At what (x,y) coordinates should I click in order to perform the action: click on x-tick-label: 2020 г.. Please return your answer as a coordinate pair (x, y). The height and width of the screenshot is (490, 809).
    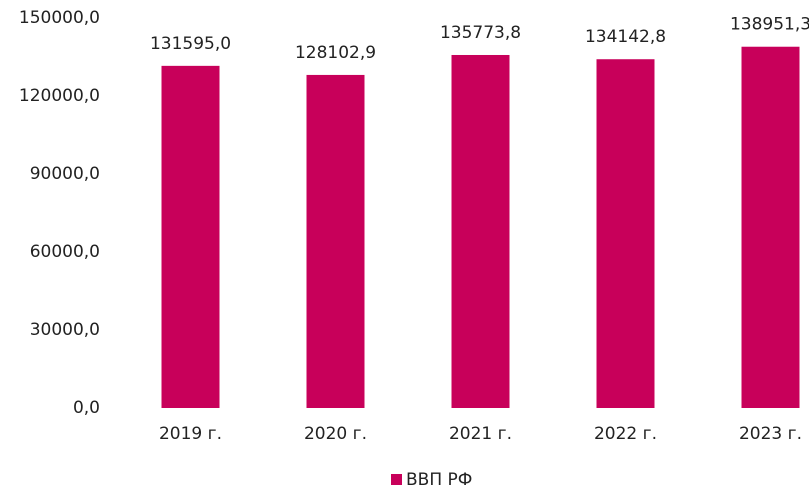
    Looking at the image, I should click on (335, 434).